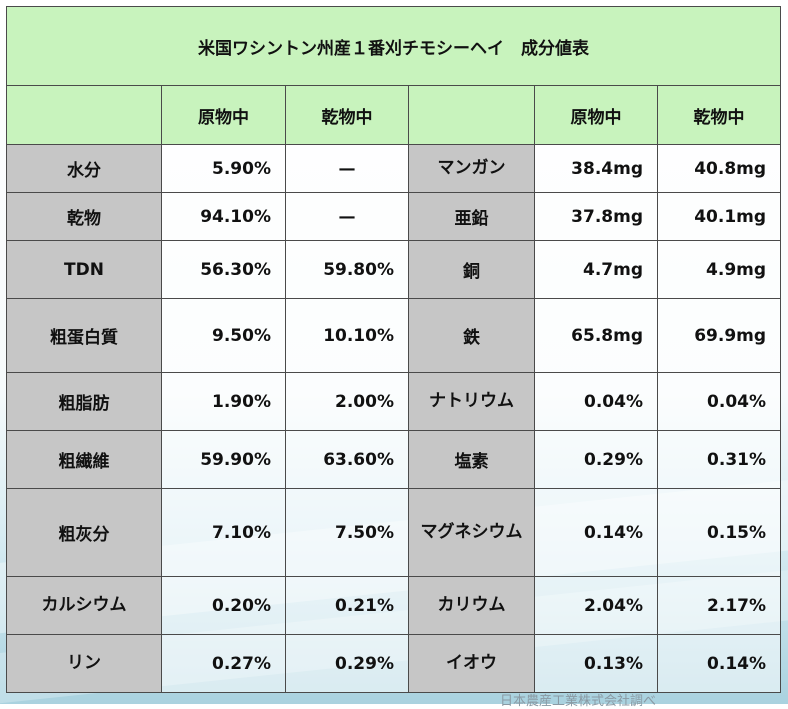 Image resolution: width=788 pixels, height=709 pixels. What do you see at coordinates (578, 701) in the screenshot?
I see `source-note: 日本農産工業株式会社調べ` at bounding box center [578, 701].